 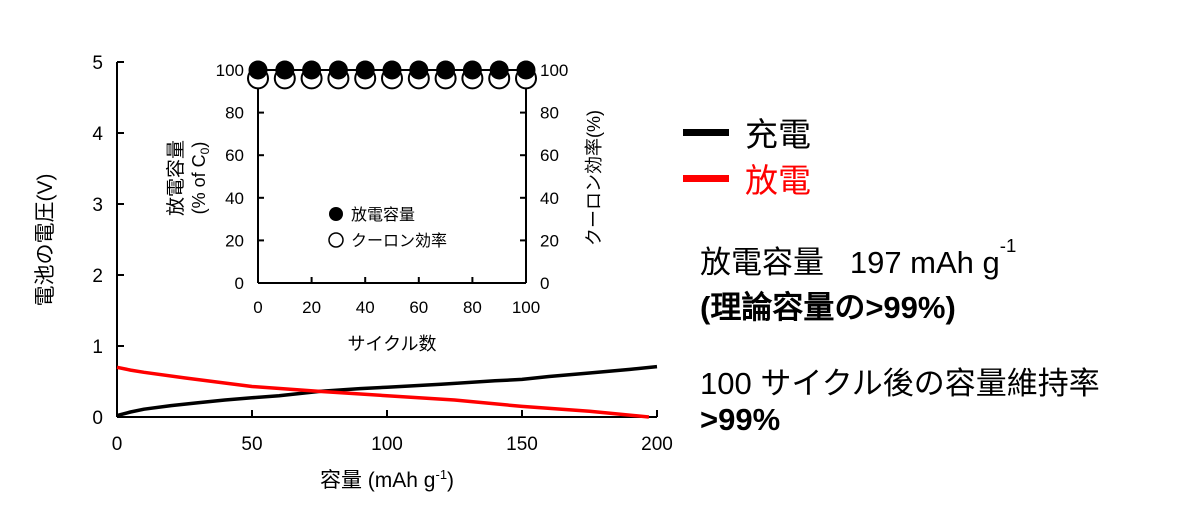 I want to click on inset-y-tick-label-left: 40, so click(x=234, y=198).